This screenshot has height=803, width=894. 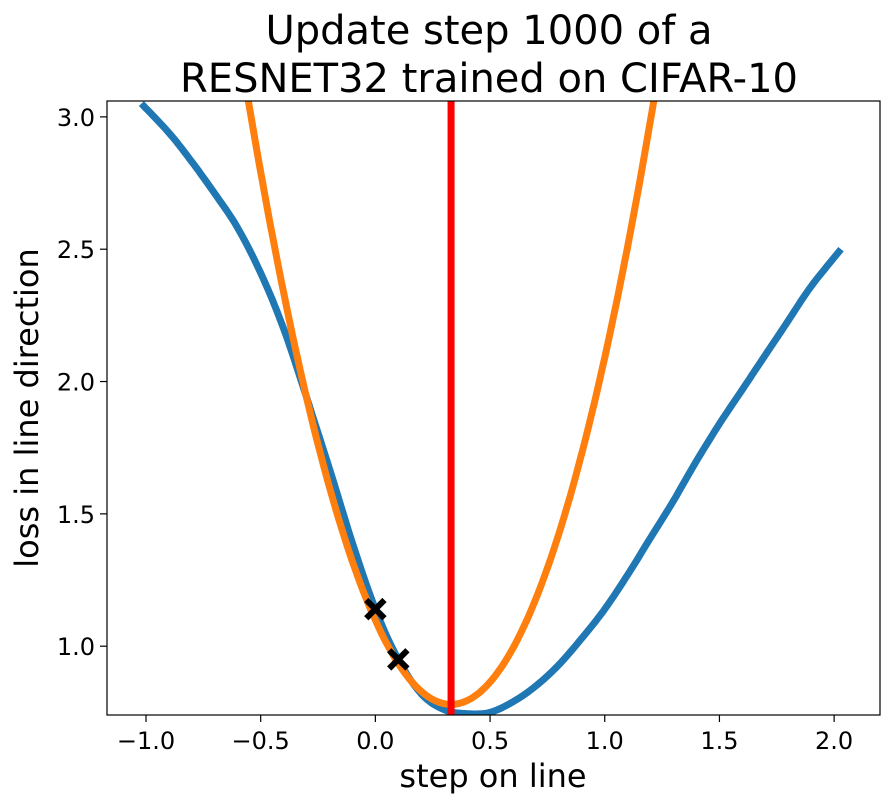 What do you see at coordinates (387, 634) in the screenshot?
I see `marker-layer` at bounding box center [387, 634].